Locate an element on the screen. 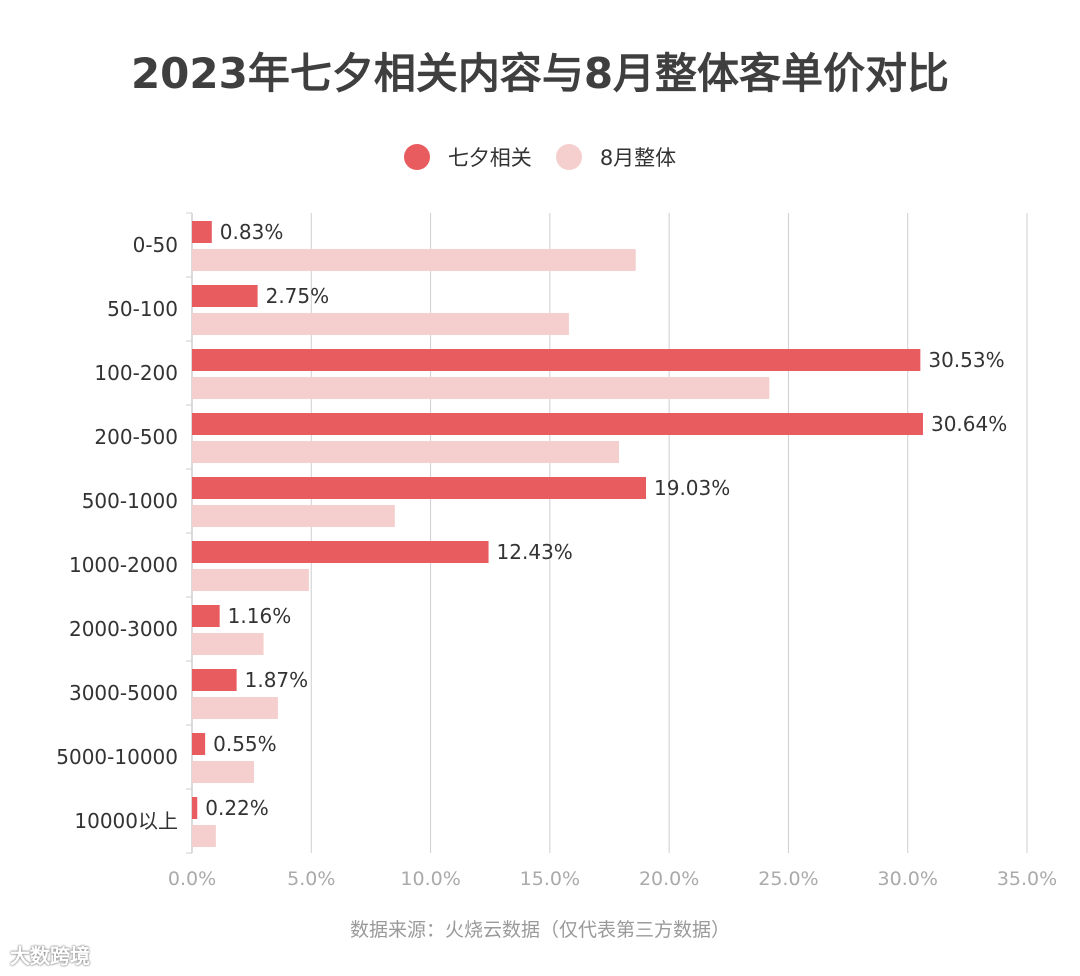 The height and width of the screenshot is (976, 1080). x-tick-label: 35.0% is located at coordinates (1027, 879).